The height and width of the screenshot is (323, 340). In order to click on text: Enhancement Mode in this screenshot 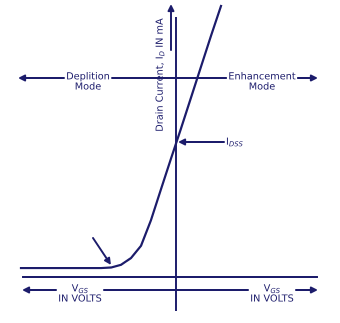, I will do `click(262, 81)`.